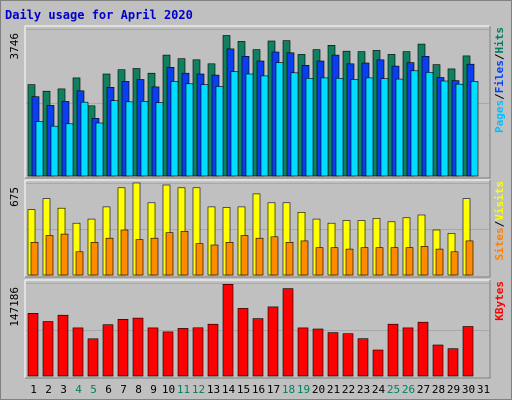  What do you see at coordinates (123, 389) in the screenshot?
I see `x-tick-label-7: 7` at bounding box center [123, 389].